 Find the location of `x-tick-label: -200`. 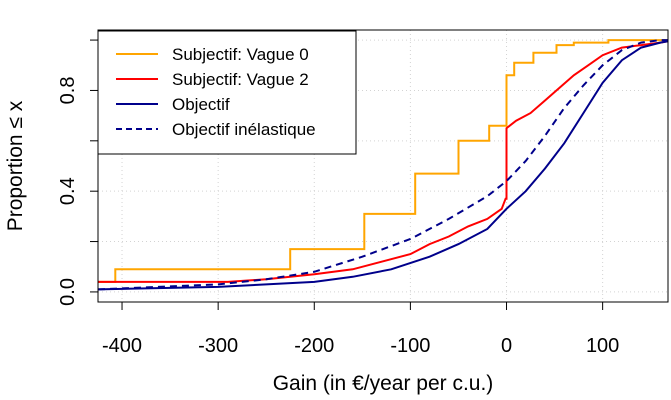

x-tick-label: -200 is located at coordinates (314, 346).